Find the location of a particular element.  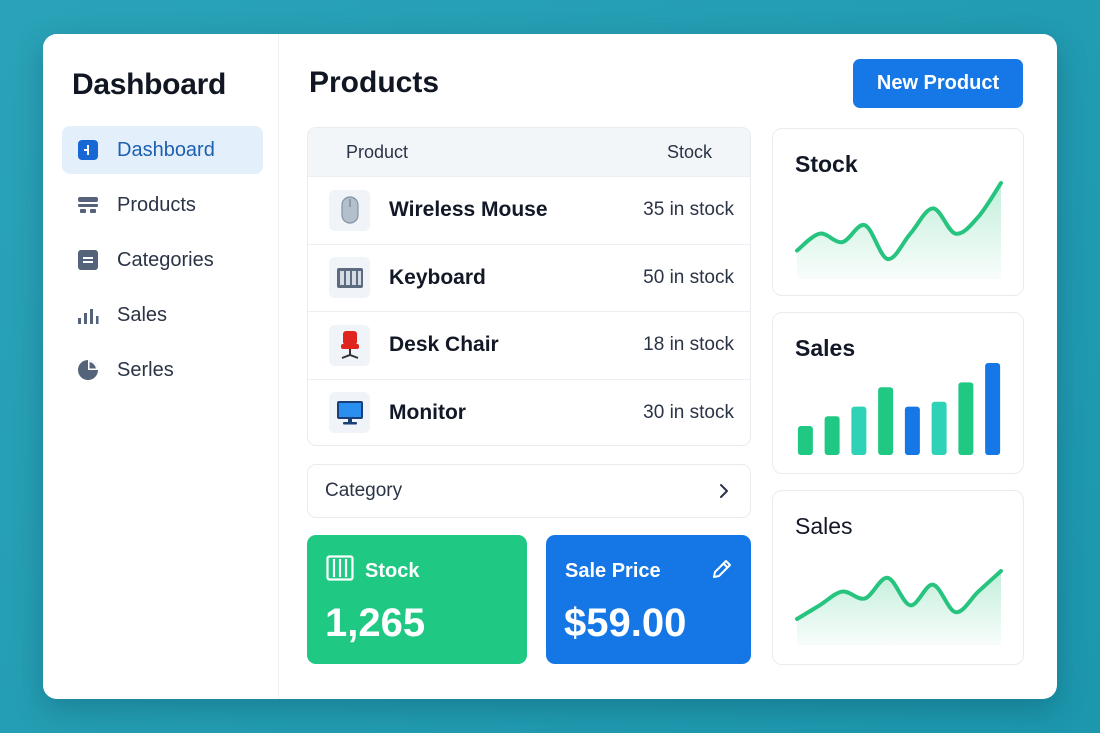

panel-title: Stock is located at coordinates (826, 164).